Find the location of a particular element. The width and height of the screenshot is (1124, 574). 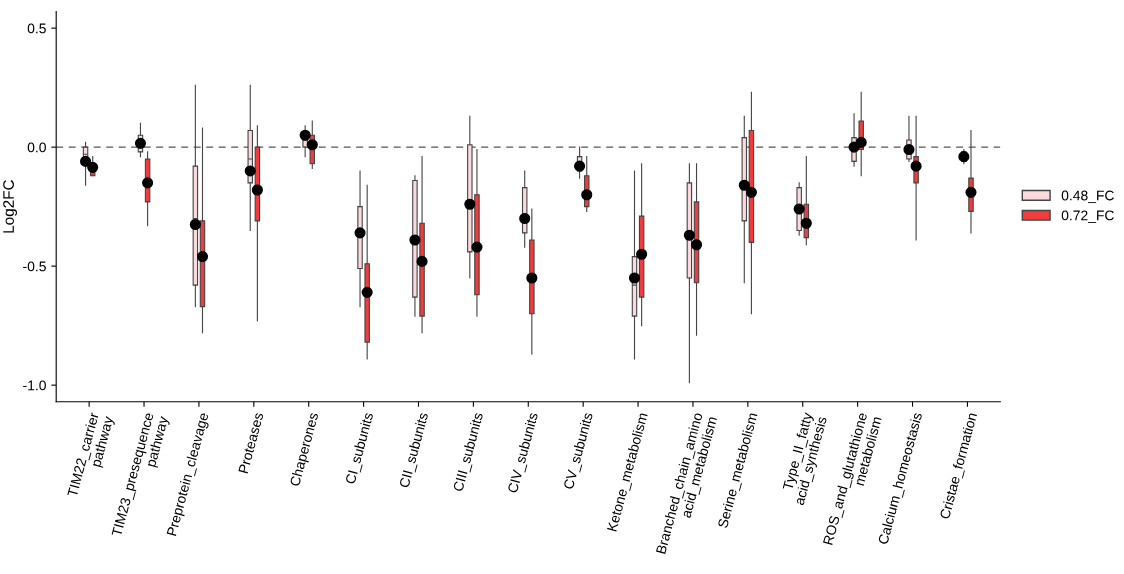

y-tick-label: -0.5 is located at coordinates (34, 266).